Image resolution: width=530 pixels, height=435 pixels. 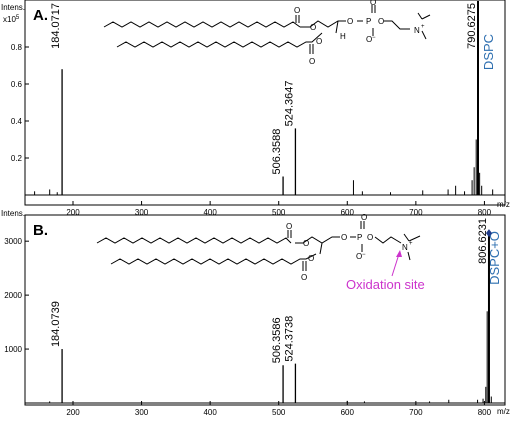 What do you see at coordinates (279, 212) in the screenshot?
I see `panel-a-x-tick-label: 500` at bounding box center [279, 212].